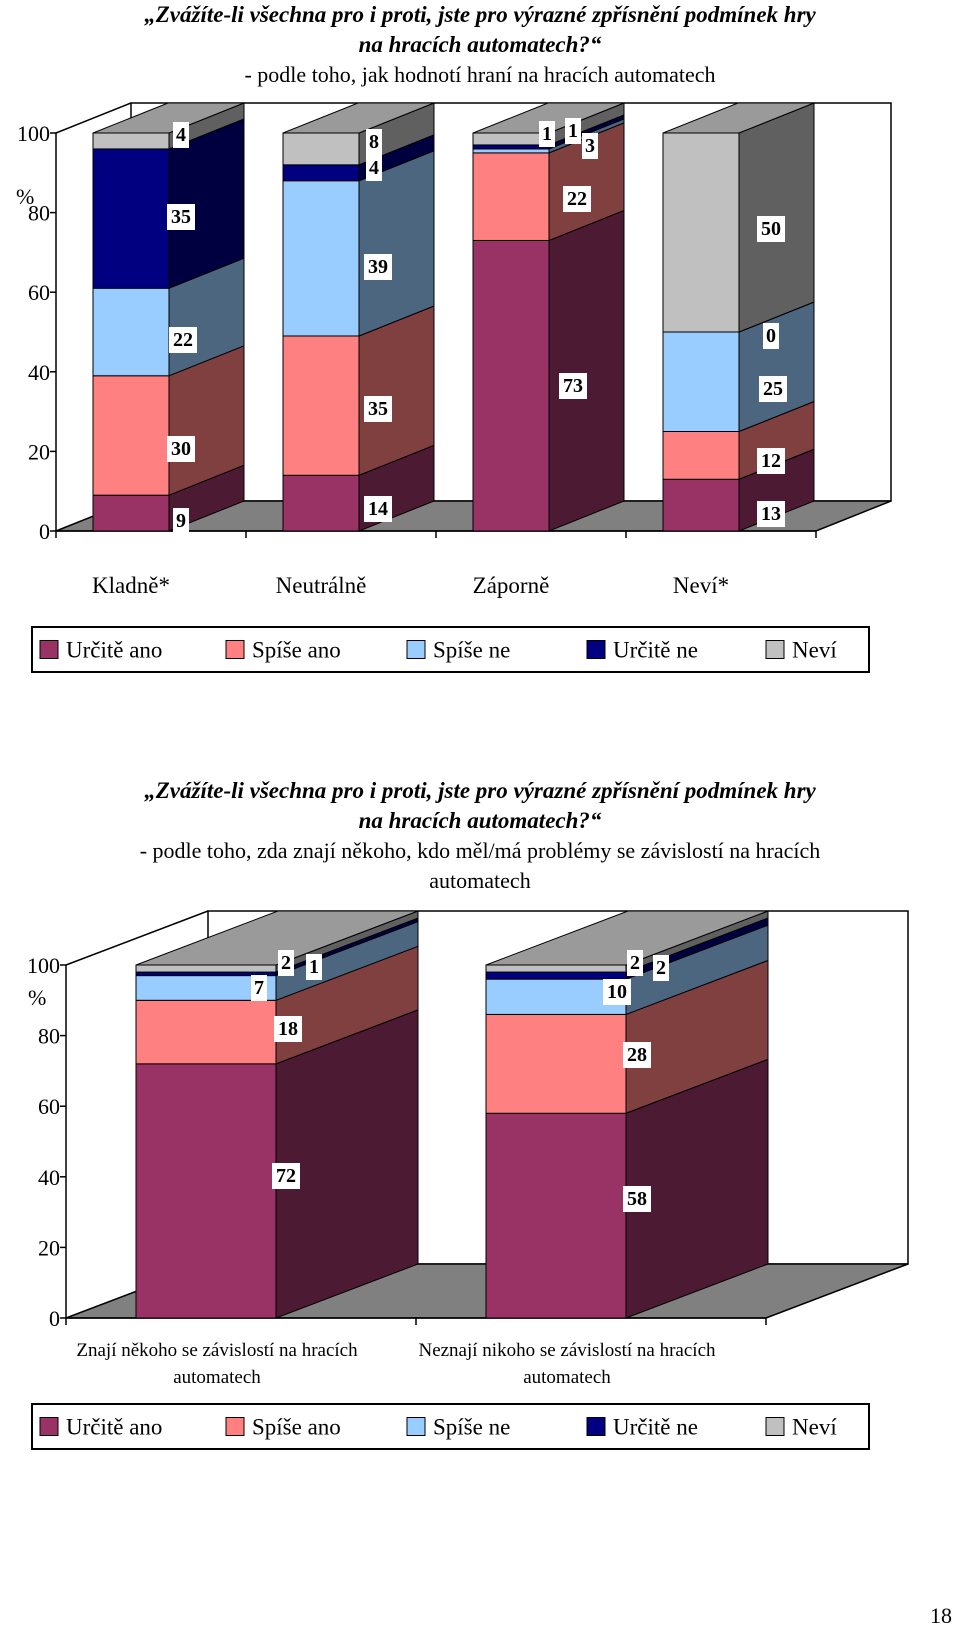 The height and width of the screenshot is (1635, 960). I want to click on chart2-legend-swatch-urcite-ano, so click(49, 1426).